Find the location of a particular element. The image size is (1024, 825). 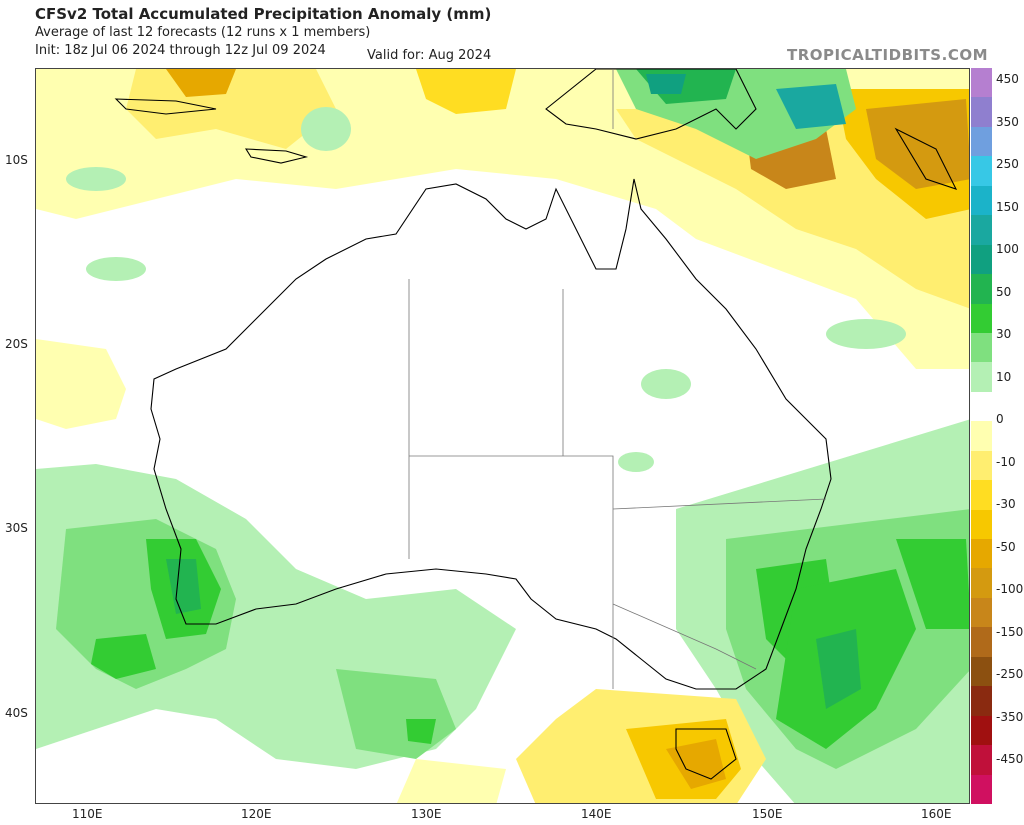

colorbar-label: -250 is located at coordinates (1010, 674).